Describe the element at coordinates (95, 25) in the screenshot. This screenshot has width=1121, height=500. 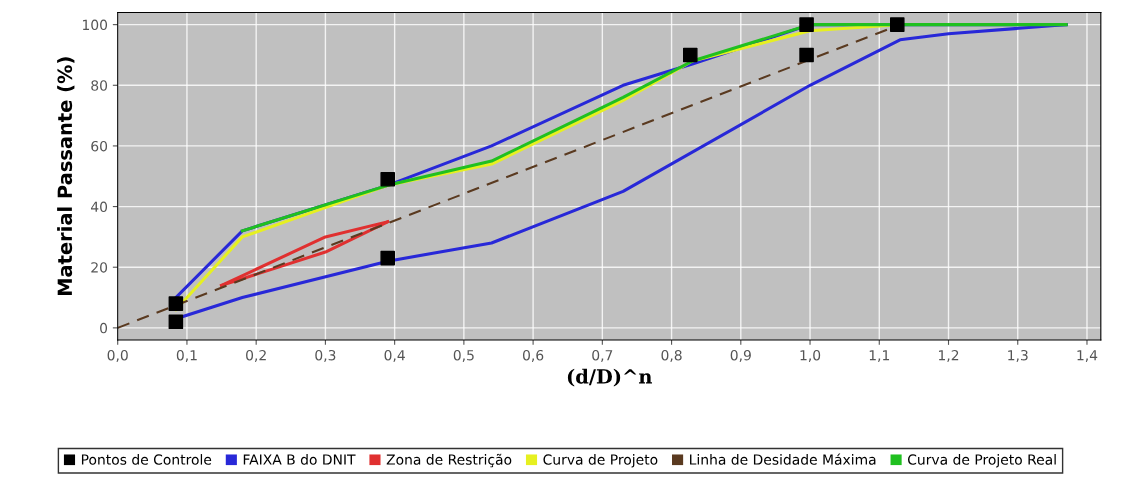
I see `y-tick-label: 100` at that location.